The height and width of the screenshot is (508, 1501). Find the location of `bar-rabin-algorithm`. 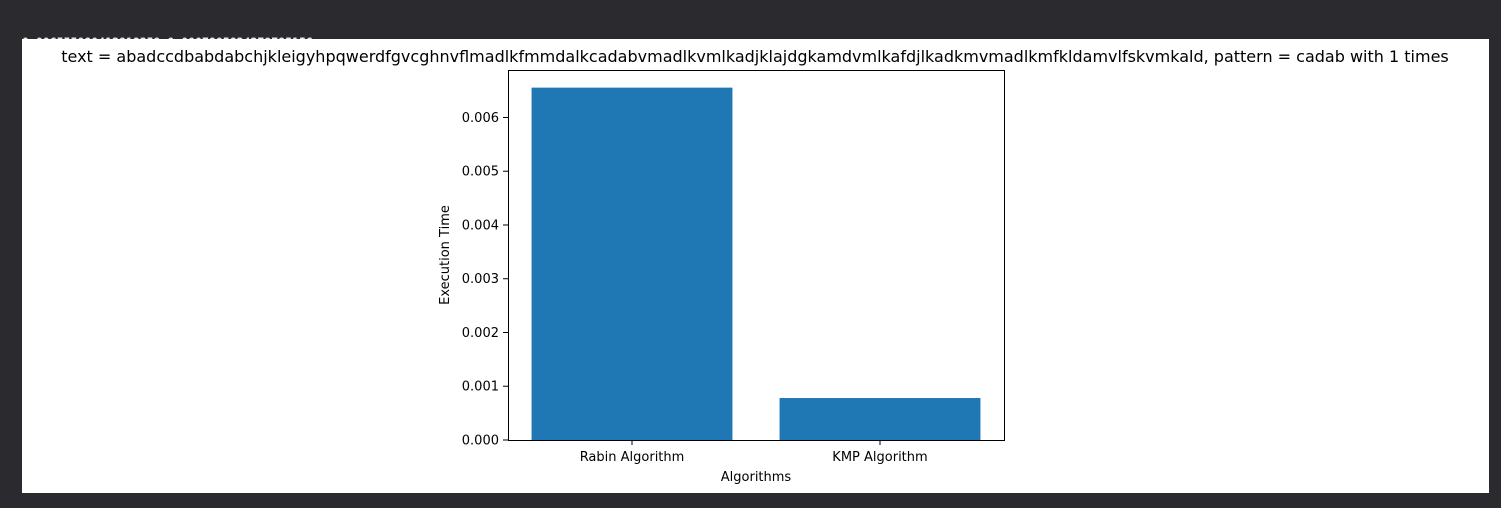

bar-rabin-algorithm is located at coordinates (632, 263).